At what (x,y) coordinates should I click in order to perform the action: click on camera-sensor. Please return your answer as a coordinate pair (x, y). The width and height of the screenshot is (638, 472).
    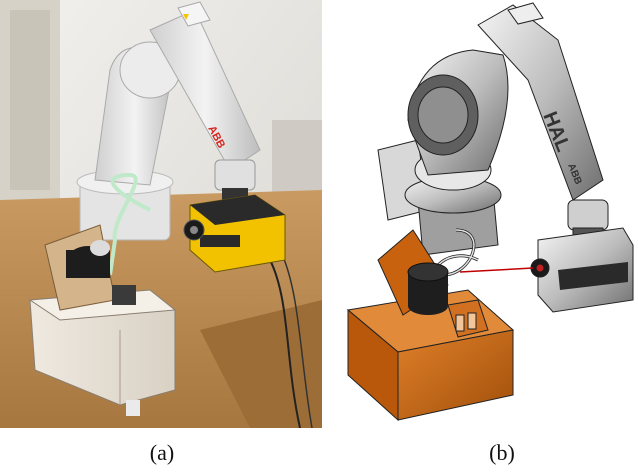
    Looking at the image, I should click on (234, 233).